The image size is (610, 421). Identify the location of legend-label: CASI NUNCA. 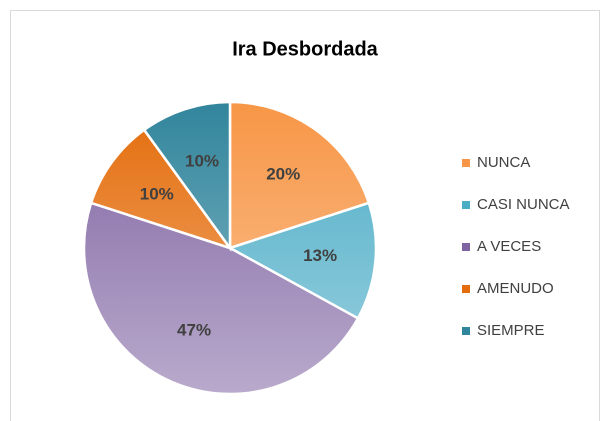
(523, 204).